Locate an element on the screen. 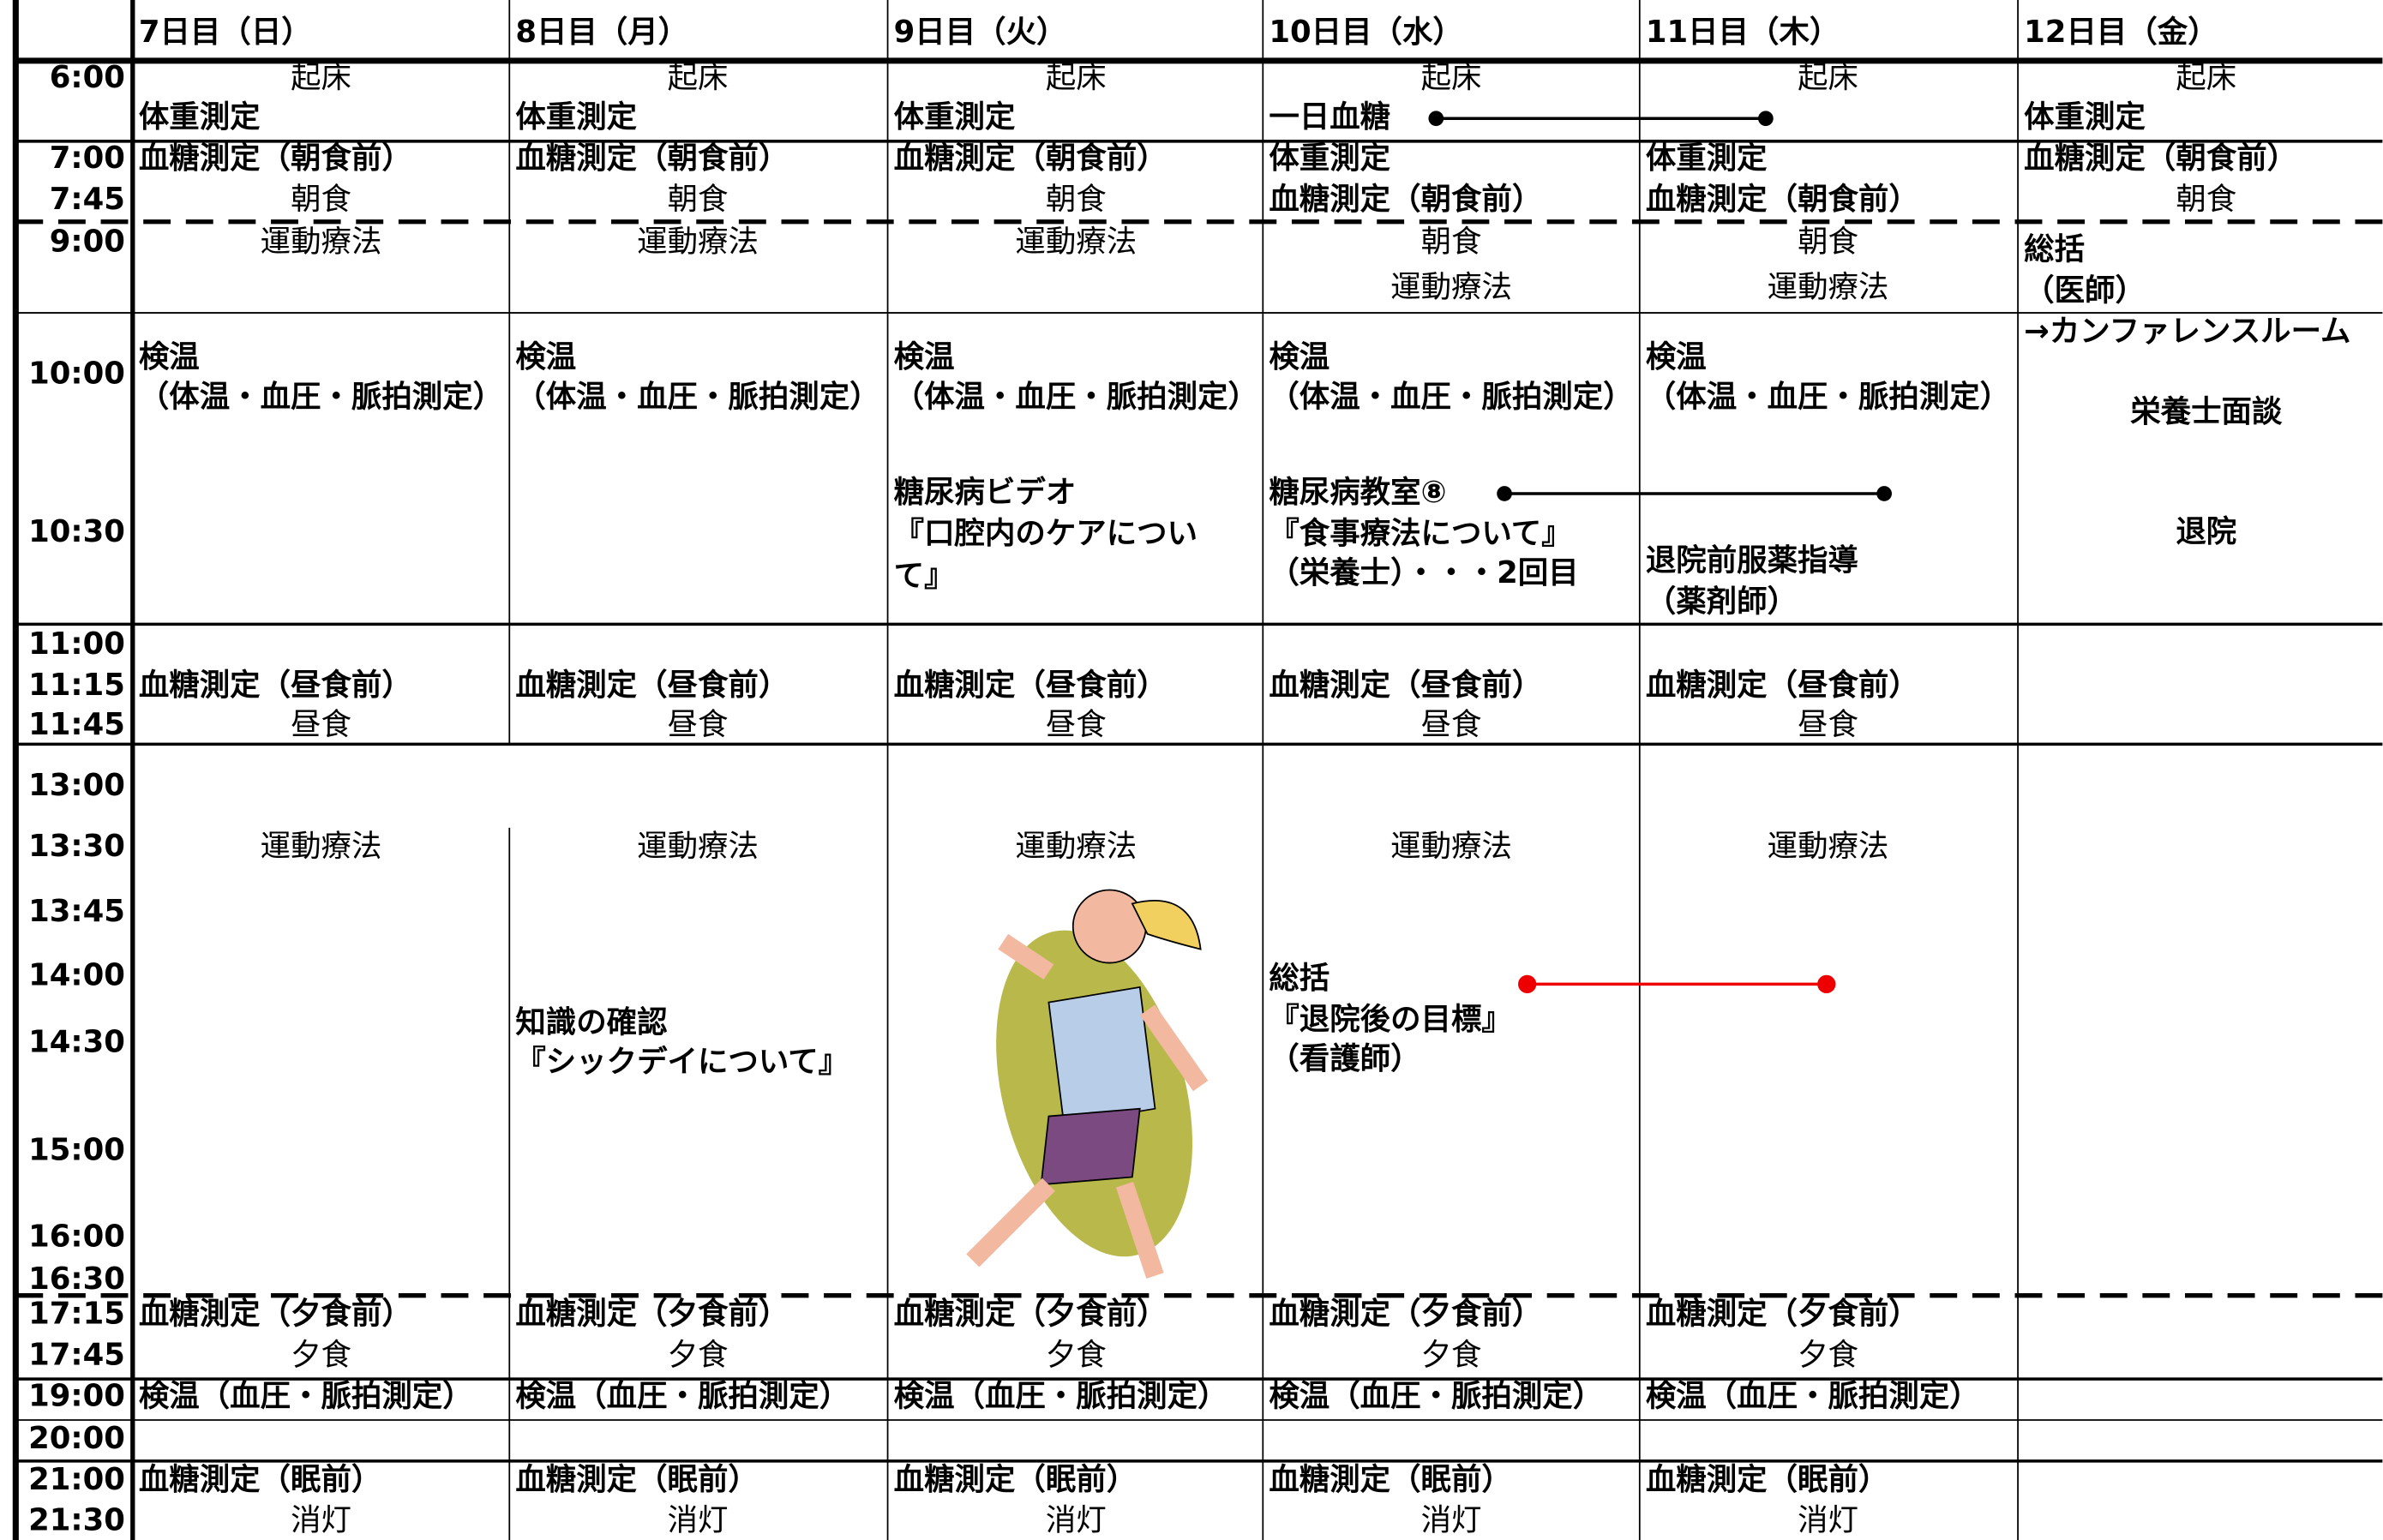 The image size is (2383, 1540). time-label: 16:00 is located at coordinates (76, 1236).